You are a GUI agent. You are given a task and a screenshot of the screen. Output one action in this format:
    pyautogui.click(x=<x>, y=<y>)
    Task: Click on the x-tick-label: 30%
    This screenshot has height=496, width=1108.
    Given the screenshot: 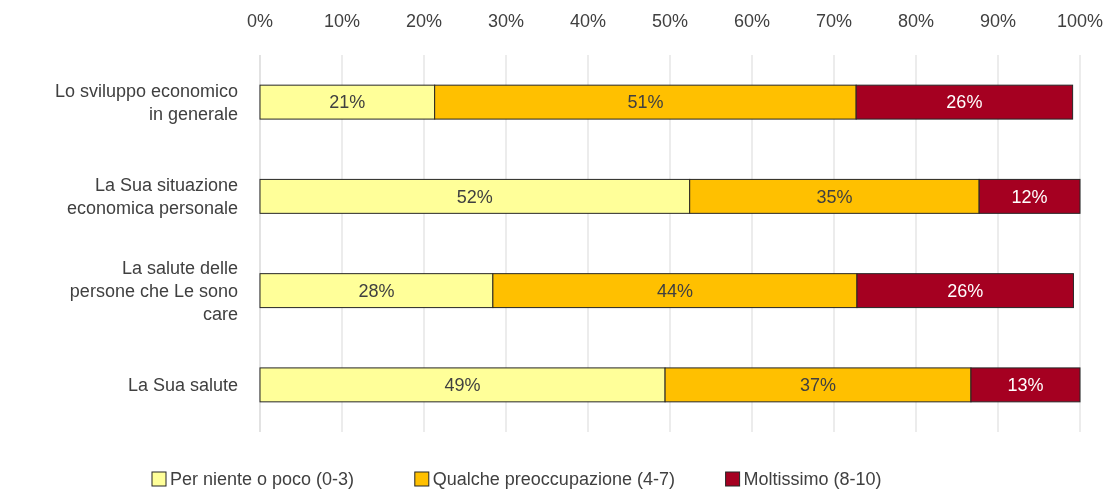 What is the action you would take?
    pyautogui.click(x=506, y=21)
    